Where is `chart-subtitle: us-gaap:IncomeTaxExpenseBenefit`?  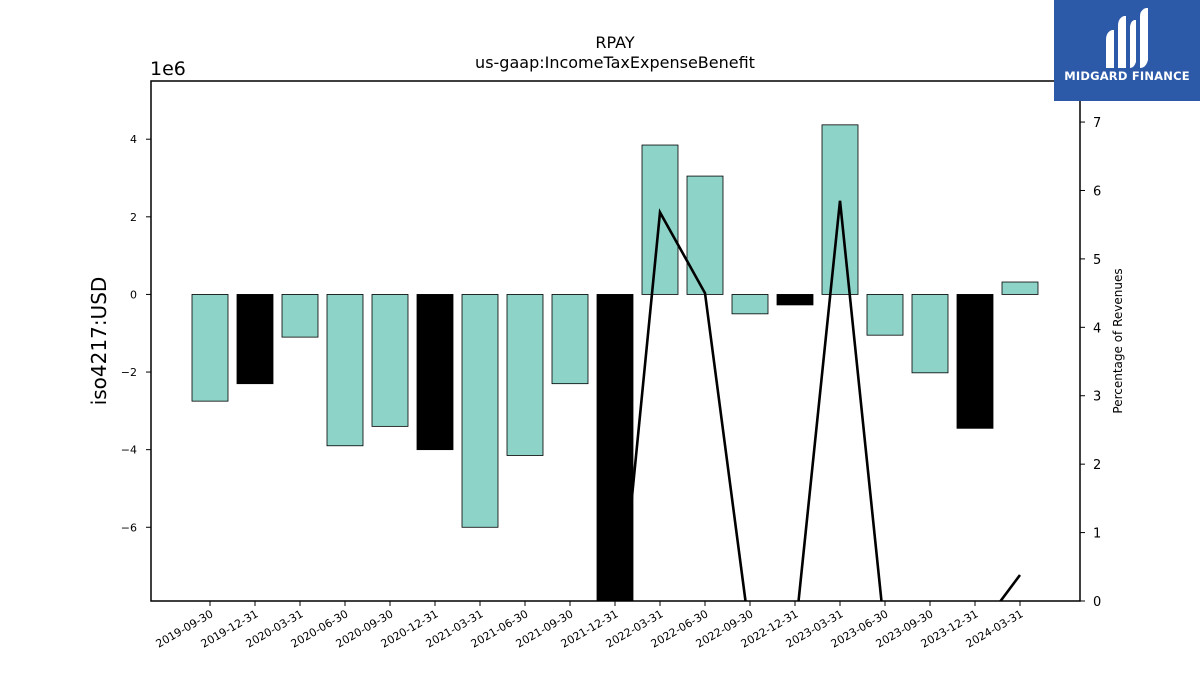
chart-subtitle: us-gaap:IncomeTaxExpenseBenefit is located at coordinates (615, 62).